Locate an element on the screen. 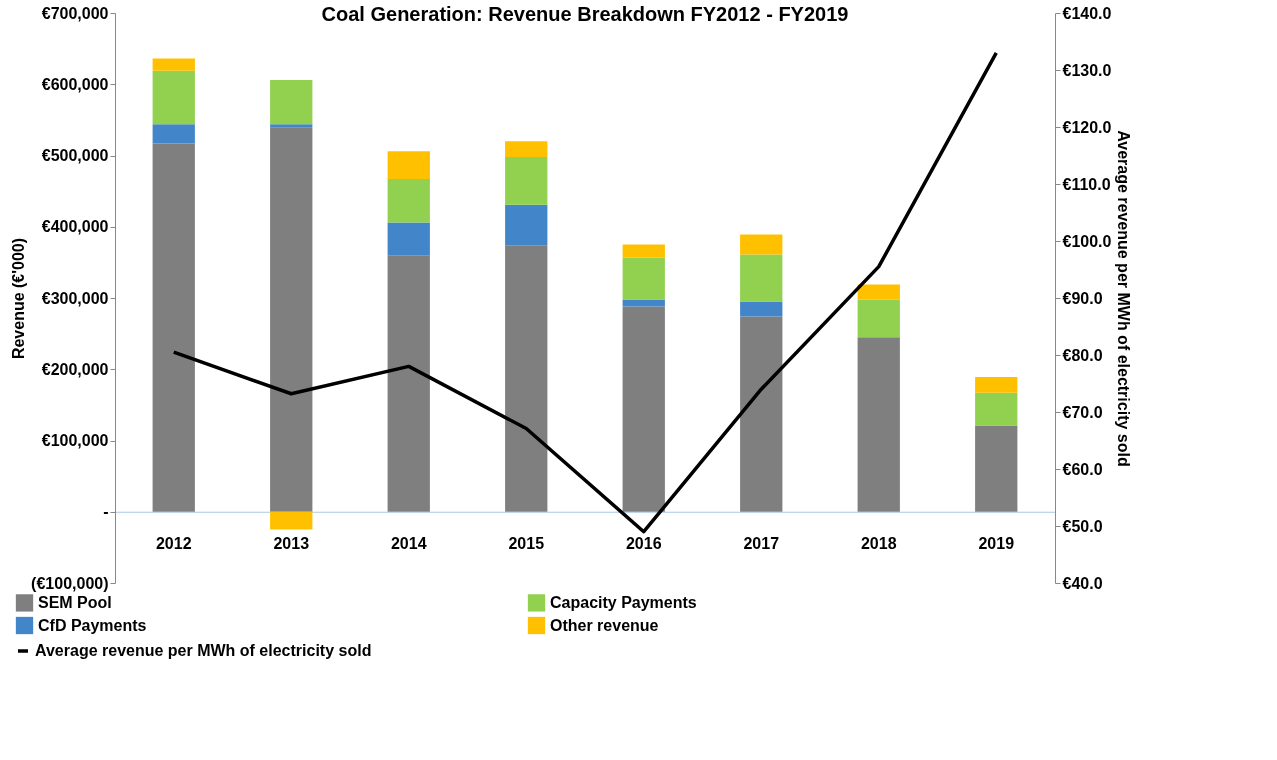 The image size is (1277, 760). y-tick-label: €400,000 is located at coordinates (75, 227).